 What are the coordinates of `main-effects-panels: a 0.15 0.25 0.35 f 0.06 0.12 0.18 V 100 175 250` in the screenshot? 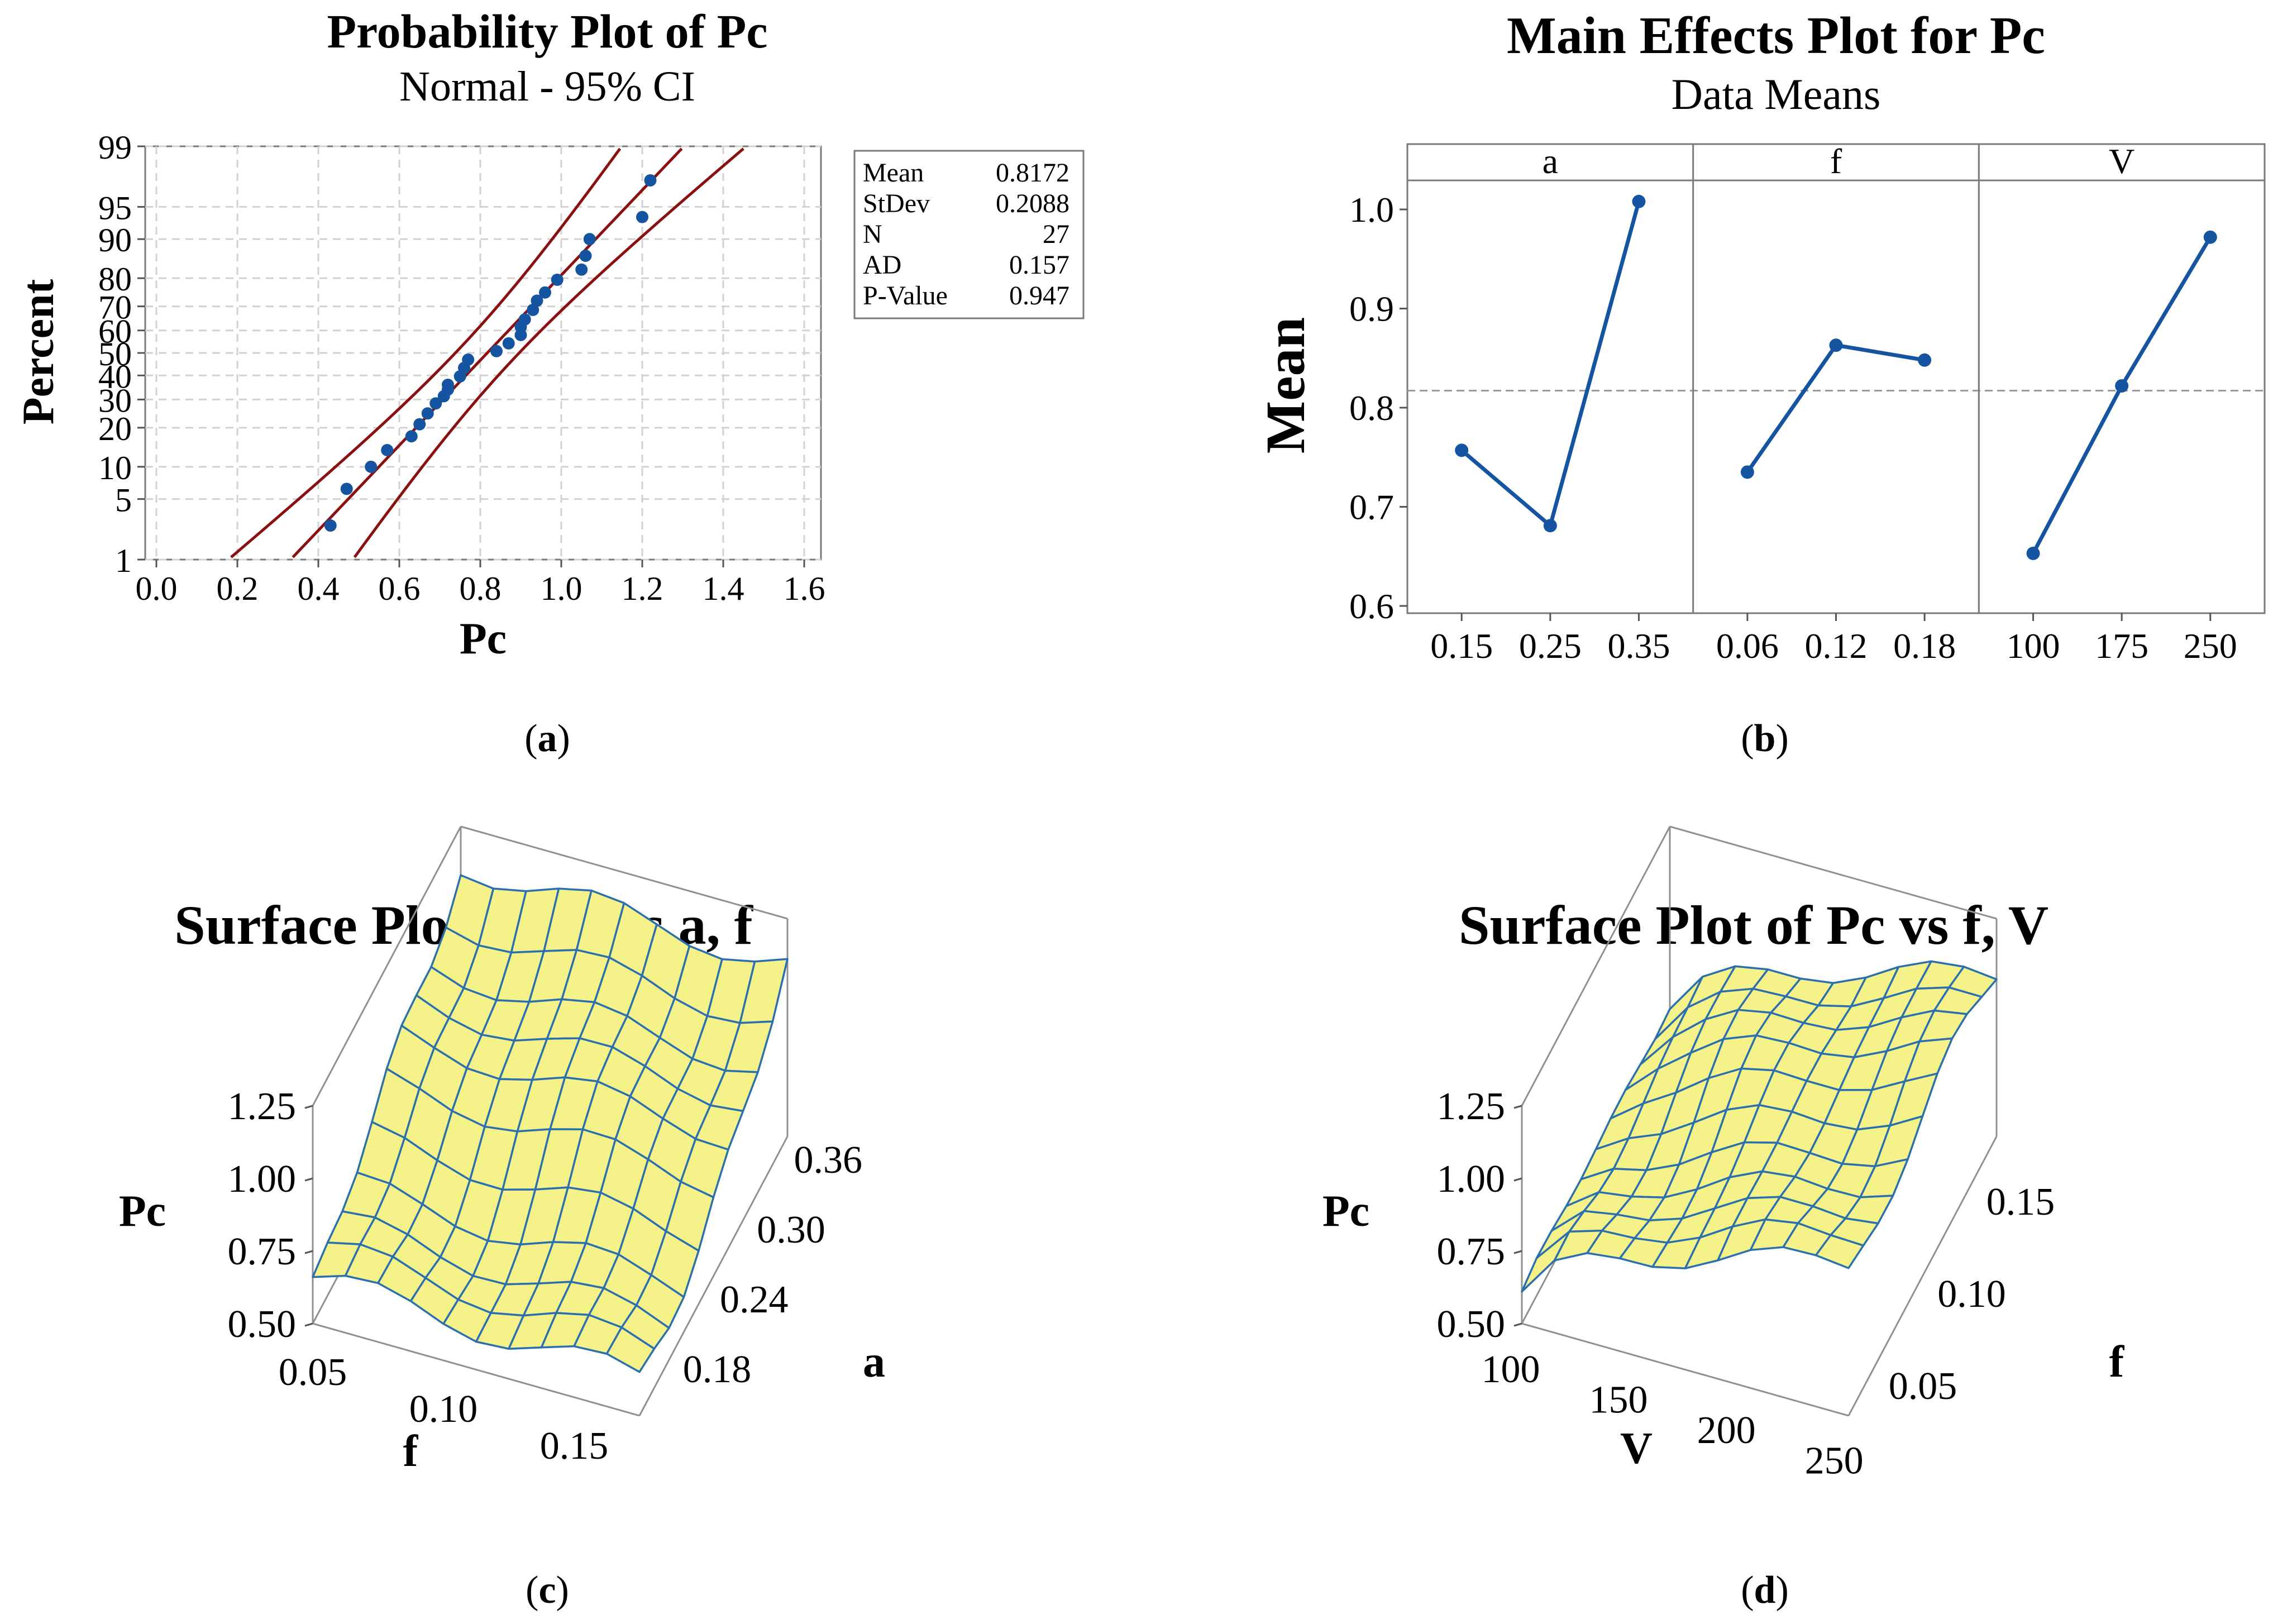 It's located at (1836, 403).